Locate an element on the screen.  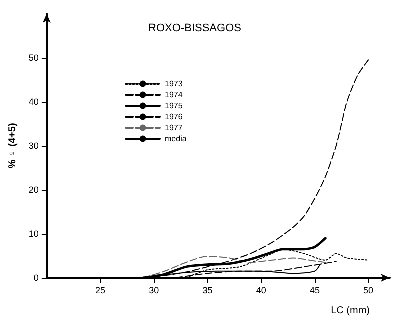
legend-label: 1976 is located at coordinates (174, 117).